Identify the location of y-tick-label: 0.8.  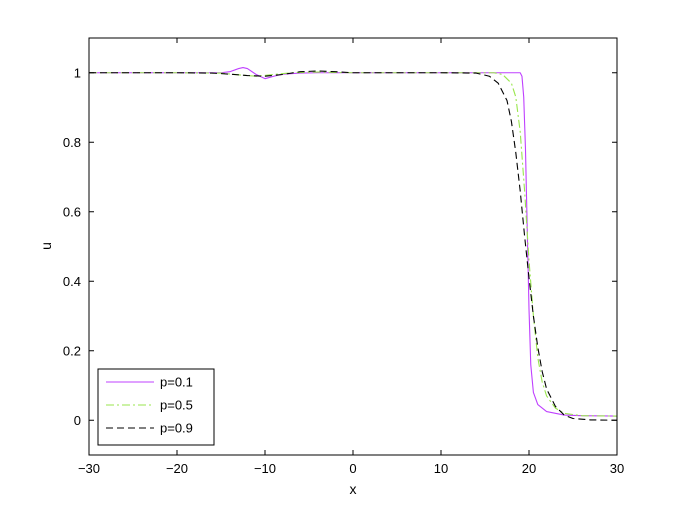
(72, 142).